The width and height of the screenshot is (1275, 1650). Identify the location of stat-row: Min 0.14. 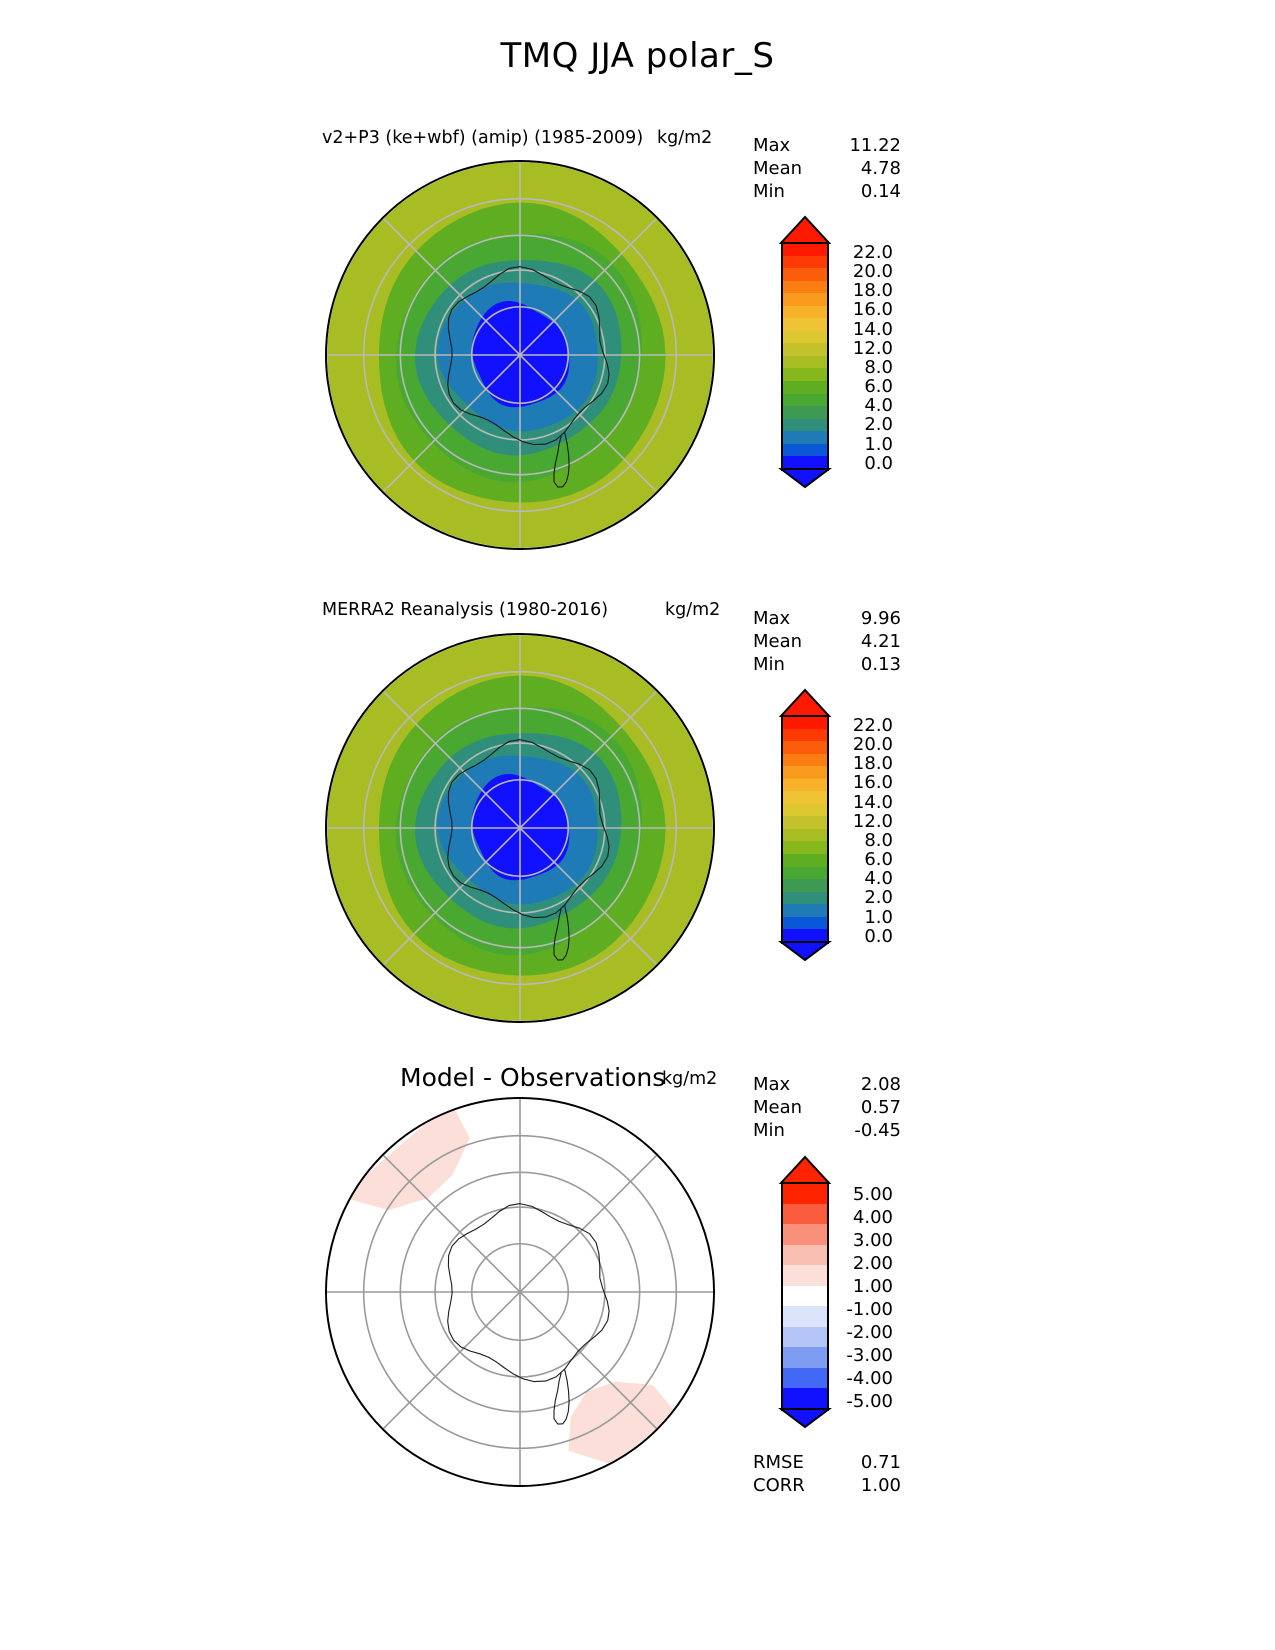
(827, 191).